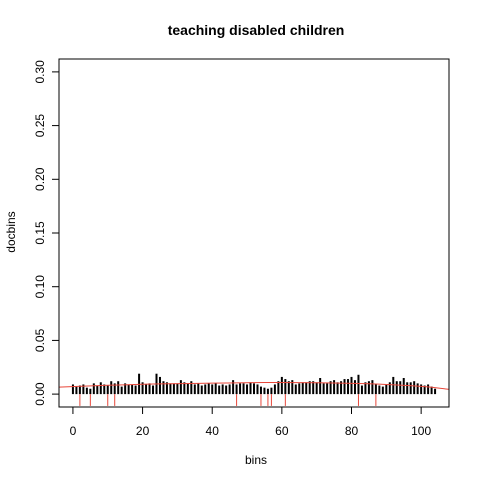 Image resolution: width=480 pixels, height=485 pixels. What do you see at coordinates (40, 126) in the screenshot?
I see `y-tick-label: 0.25` at bounding box center [40, 126].